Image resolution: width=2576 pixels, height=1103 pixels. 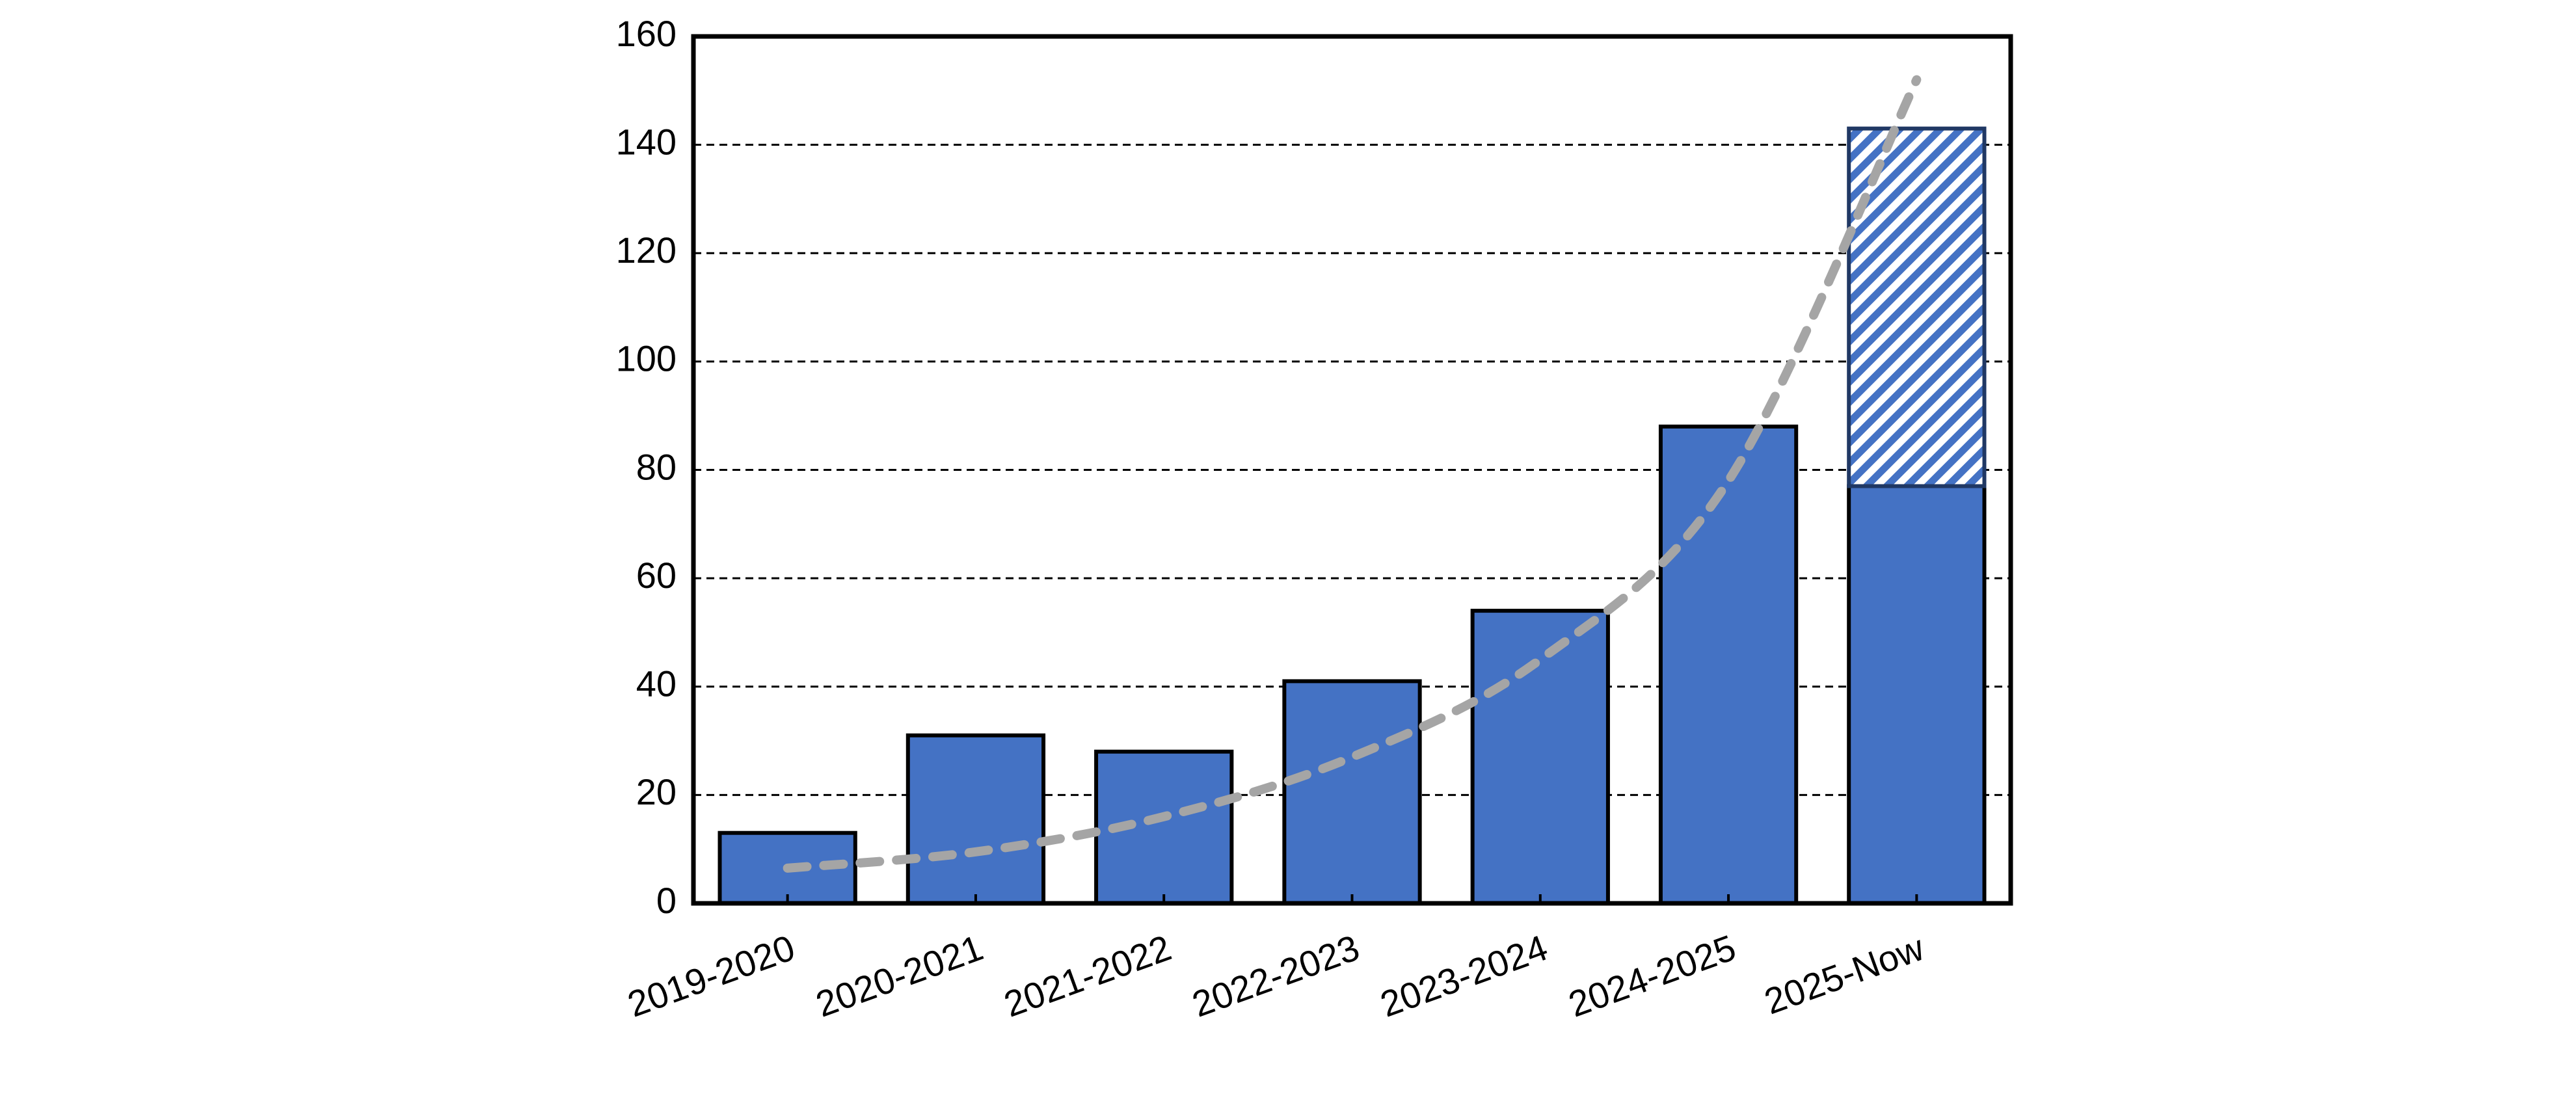 What do you see at coordinates (656, 684) in the screenshot?
I see `y-tick-label: 40` at bounding box center [656, 684].